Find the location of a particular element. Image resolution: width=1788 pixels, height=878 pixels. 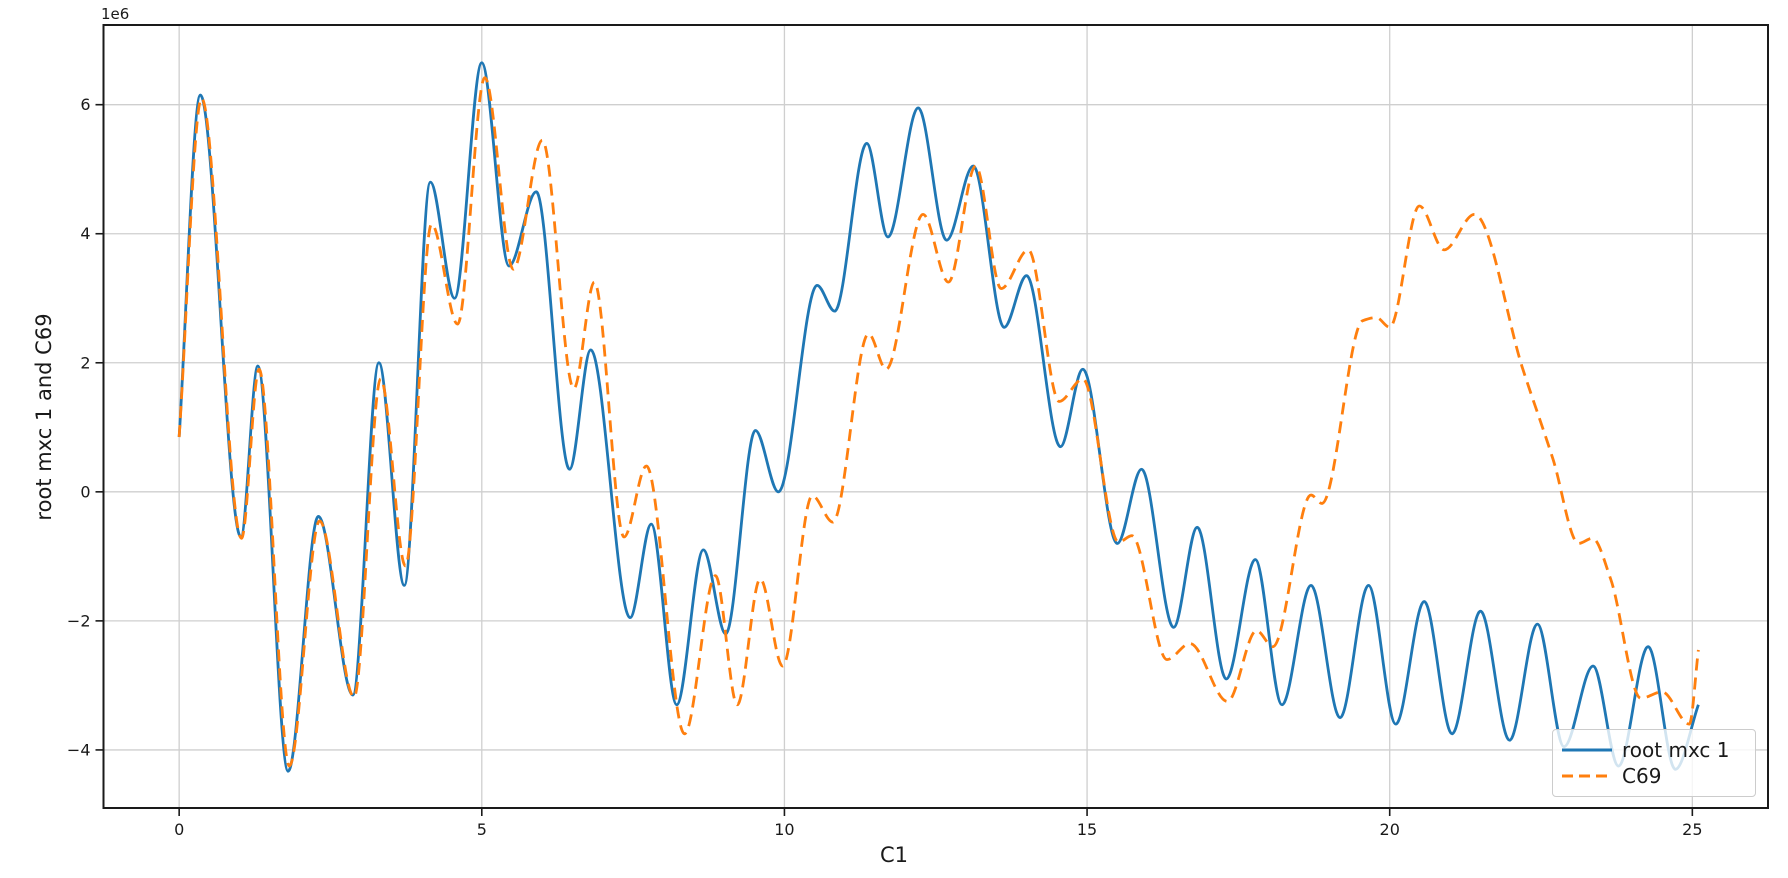

y-tick-label: 4 is located at coordinates (85, 233).